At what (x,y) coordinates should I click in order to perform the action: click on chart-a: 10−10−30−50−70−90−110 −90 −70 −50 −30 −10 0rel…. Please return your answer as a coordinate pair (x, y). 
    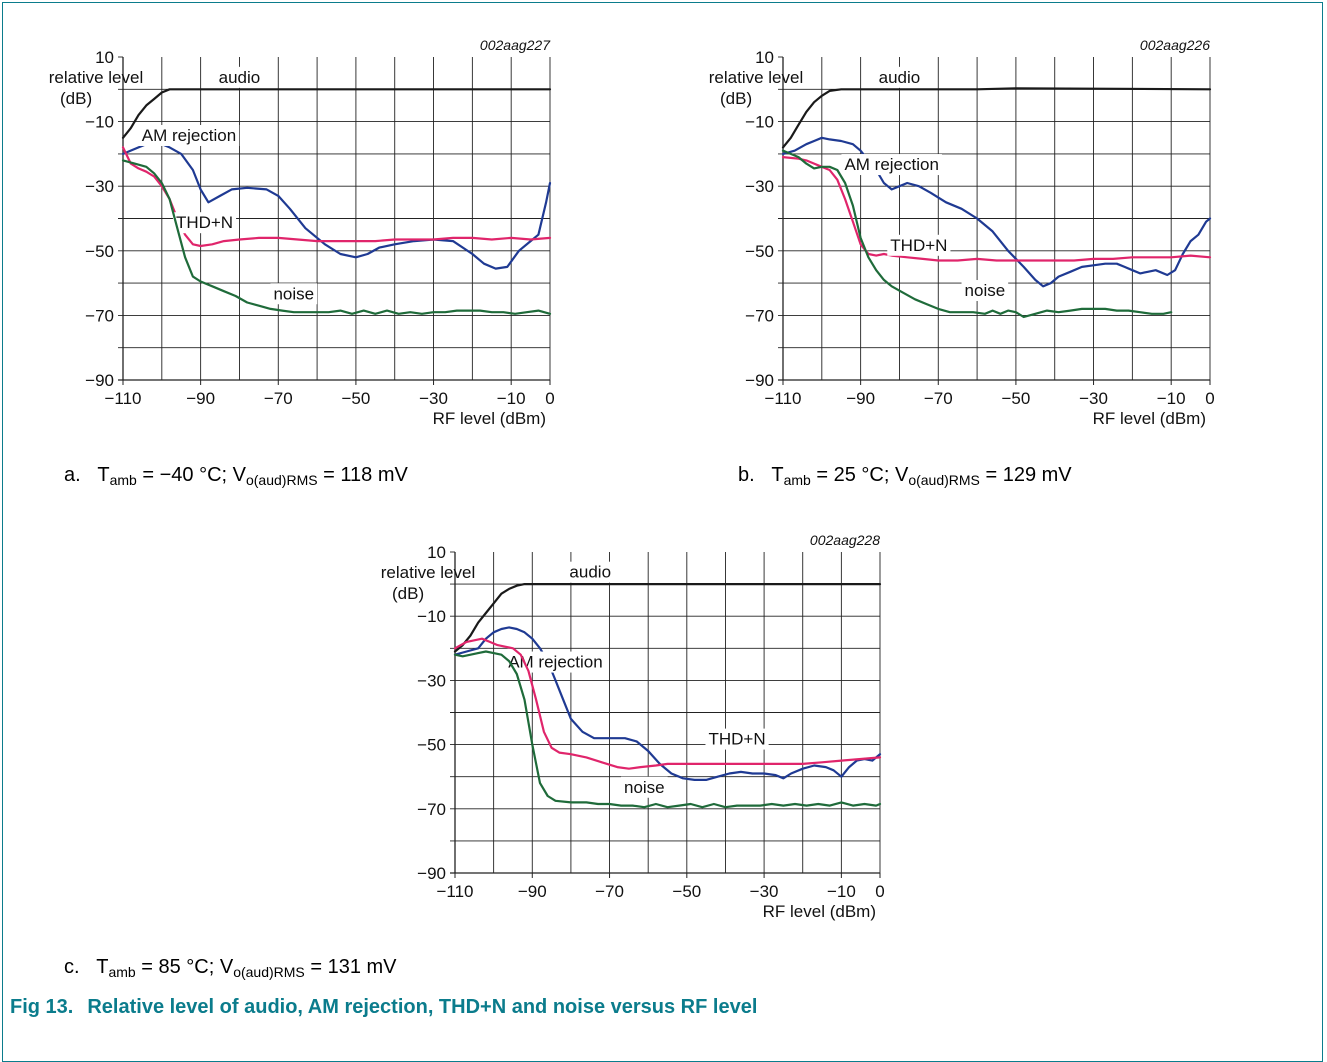
    Looking at the image, I should click on (302, 232).